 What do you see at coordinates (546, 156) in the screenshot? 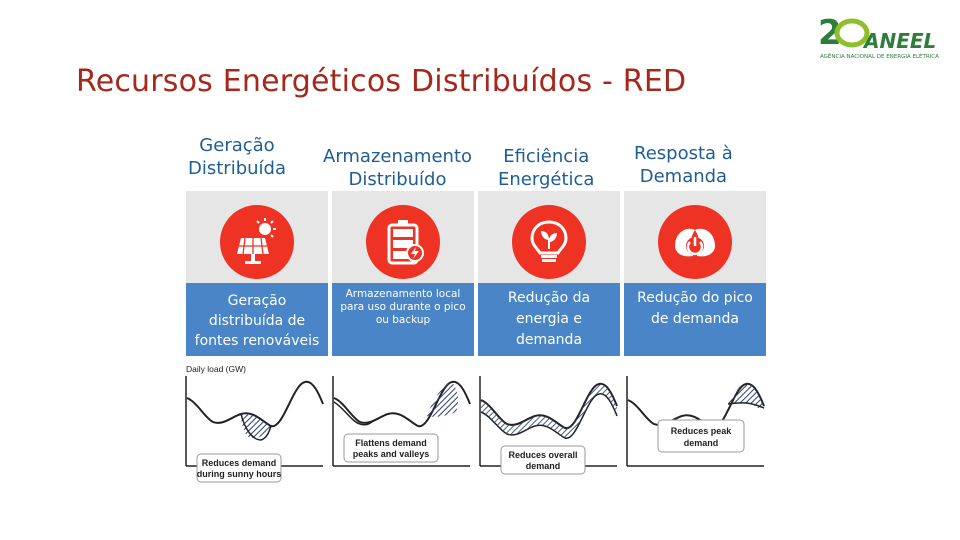
I see `heading-eficiencia-line1: Eficiência` at bounding box center [546, 156].